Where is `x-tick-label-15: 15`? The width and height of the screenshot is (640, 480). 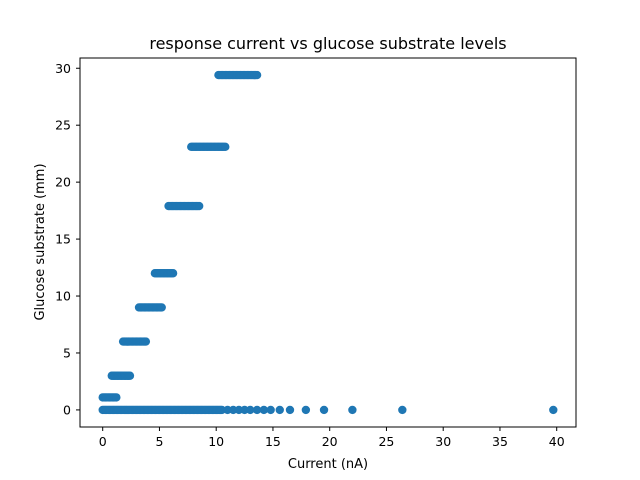
x-tick-label-15: 15 is located at coordinates (273, 441).